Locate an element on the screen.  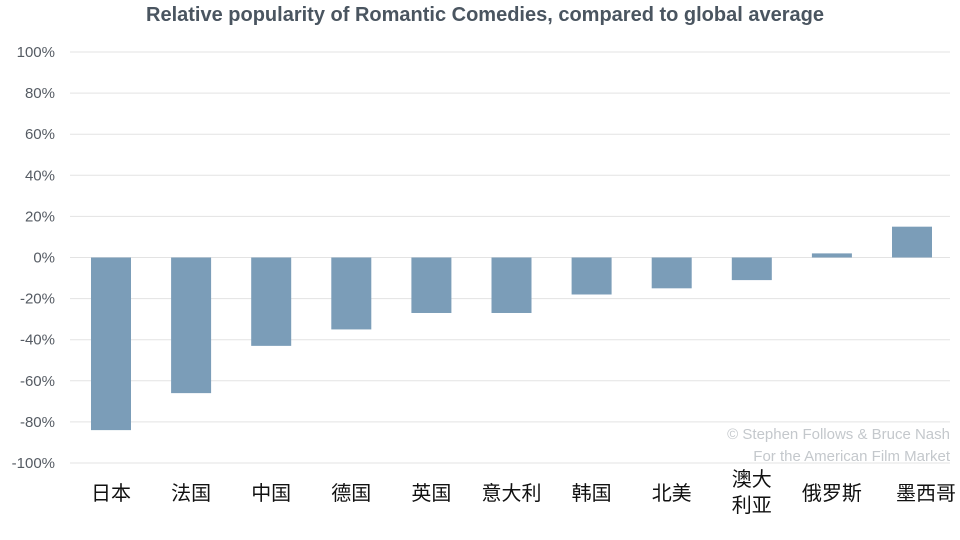
x-tick-label: 日本 is located at coordinates (111, 493).